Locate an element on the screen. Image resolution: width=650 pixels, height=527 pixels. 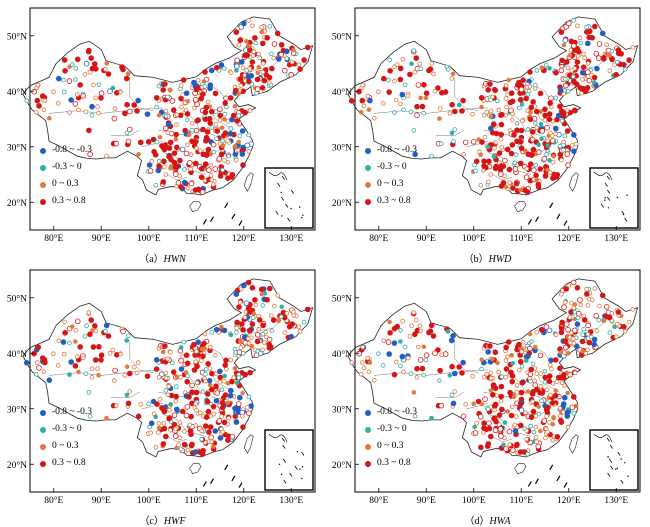
legend-label: -0.3 ~ 0 is located at coordinates (67, 429).